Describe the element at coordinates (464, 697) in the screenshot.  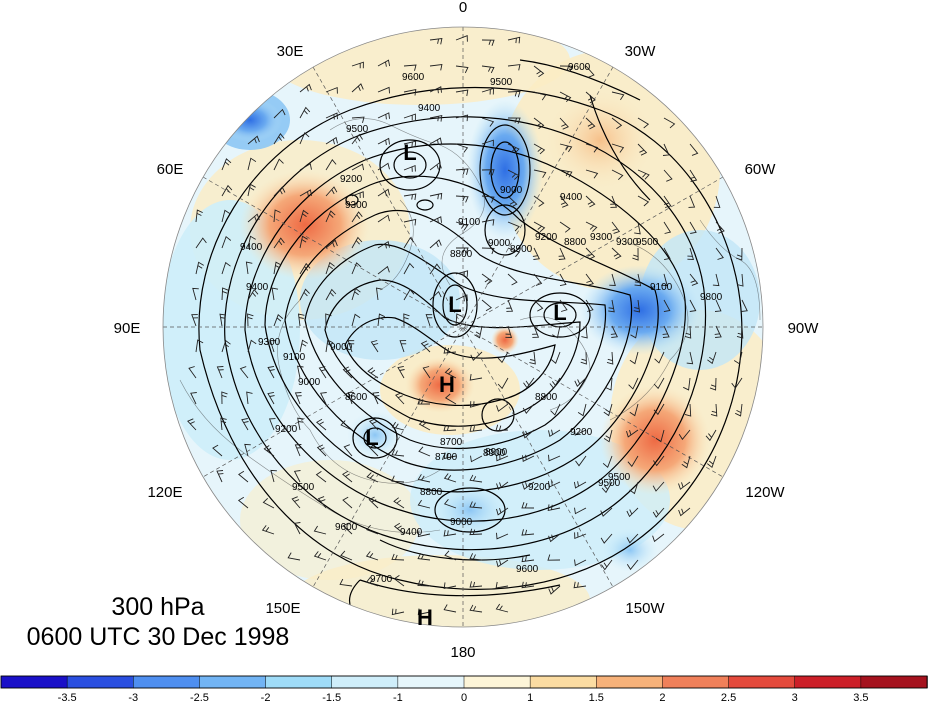
I see `colorbar-tick-label: 0` at that location.